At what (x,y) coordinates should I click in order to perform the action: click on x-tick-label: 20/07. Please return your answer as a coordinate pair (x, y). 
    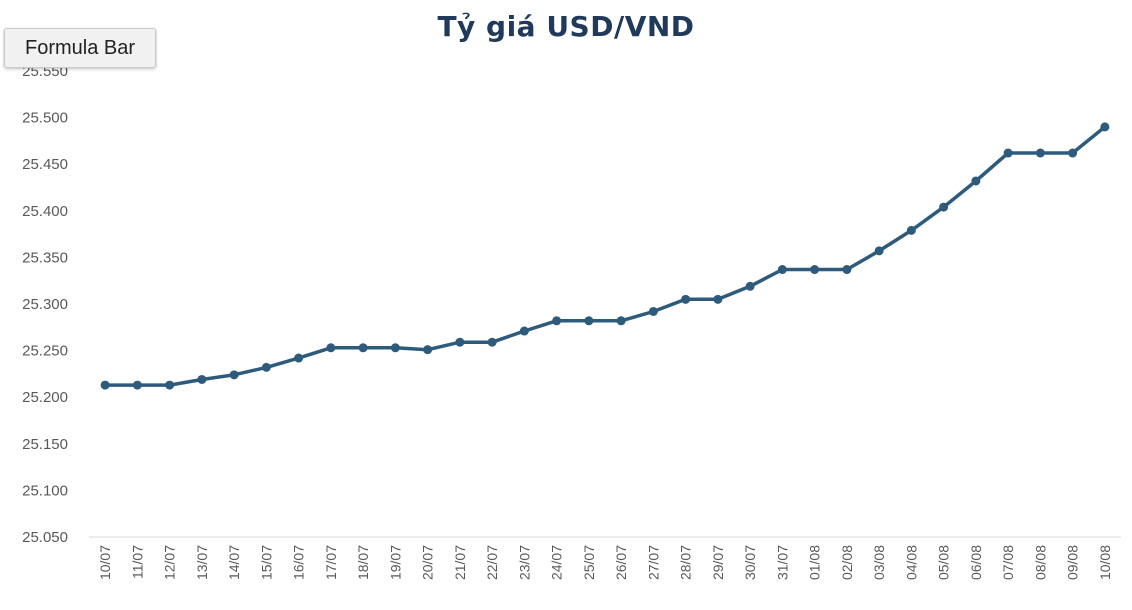
    Looking at the image, I should click on (428, 562).